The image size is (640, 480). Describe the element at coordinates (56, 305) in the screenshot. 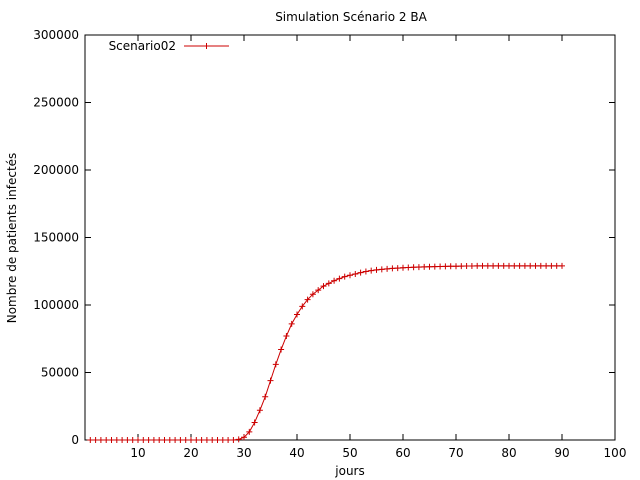

I see `y-tick-label: 100000` at that location.